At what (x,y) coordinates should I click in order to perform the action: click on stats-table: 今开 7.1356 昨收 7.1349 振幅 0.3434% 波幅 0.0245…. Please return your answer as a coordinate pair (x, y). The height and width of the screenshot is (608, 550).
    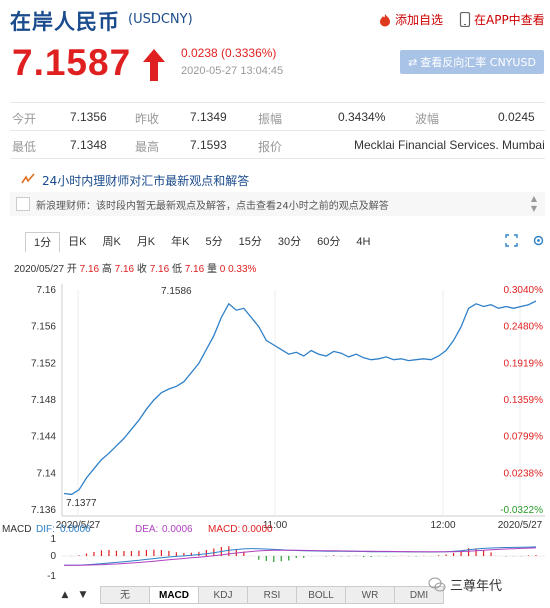
    Looking at the image, I should click on (277, 130).